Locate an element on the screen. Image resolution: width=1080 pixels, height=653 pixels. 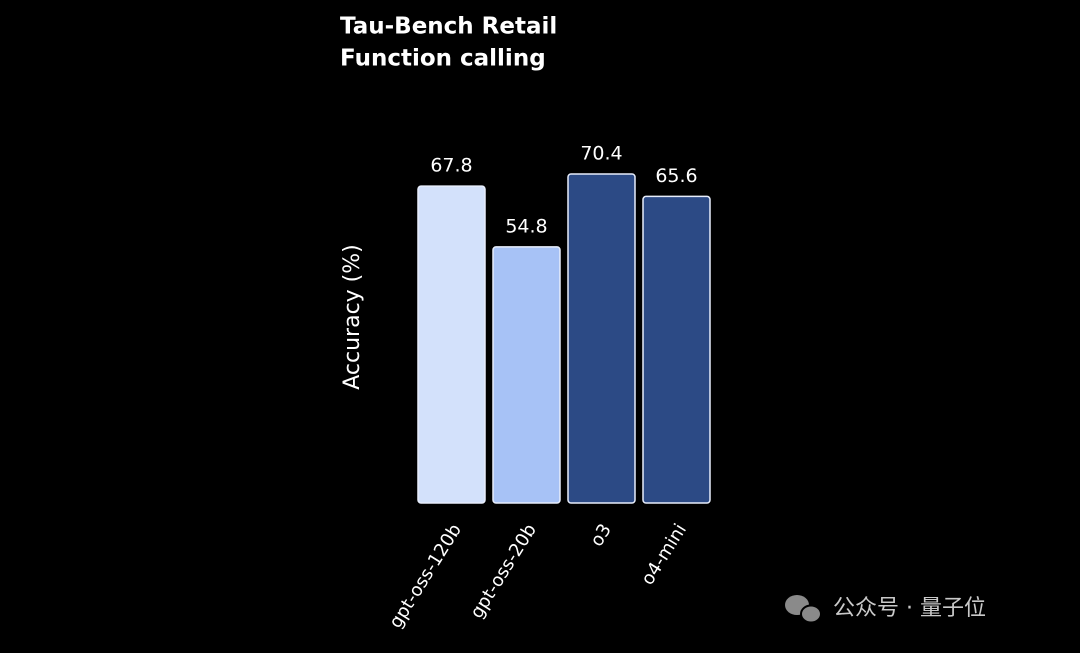
value-label: 65.6 is located at coordinates (676, 176).